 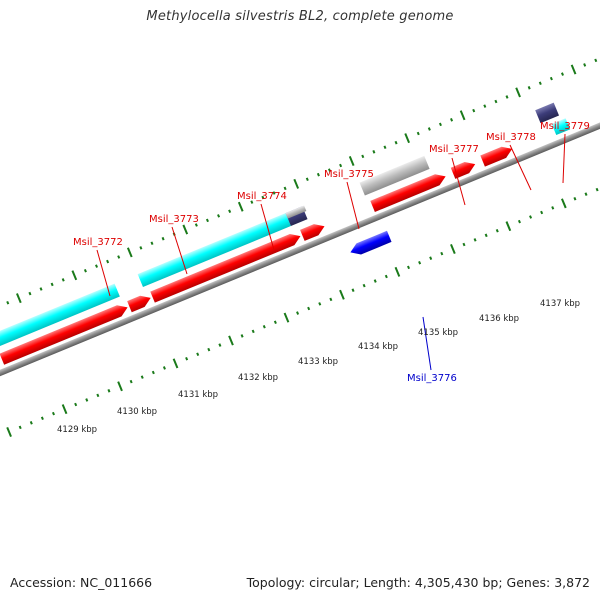 I want to click on gene-label-msil-3778: Msil_3778, so click(x=511, y=137).